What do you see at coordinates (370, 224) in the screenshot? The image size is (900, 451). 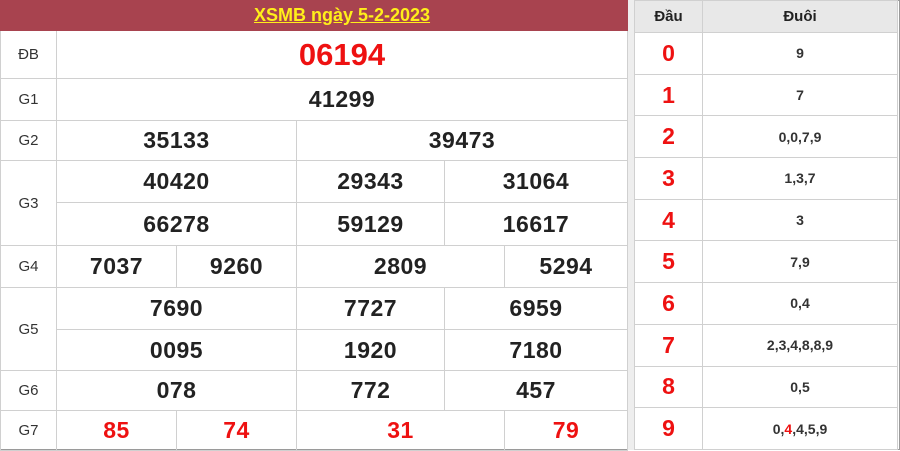 I see `prize-number: 59129` at bounding box center [370, 224].